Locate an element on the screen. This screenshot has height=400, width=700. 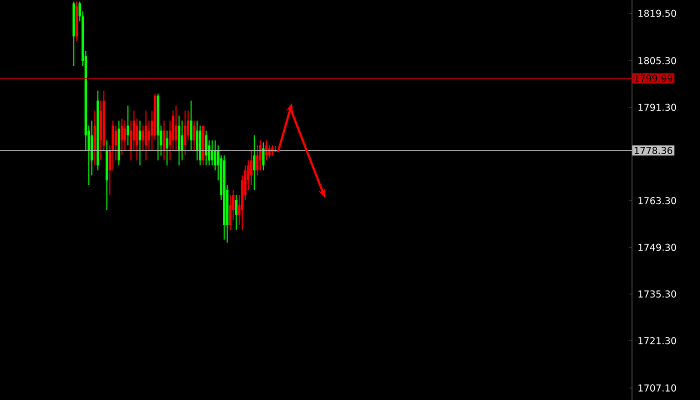
y-tick-label: 1763.30 is located at coordinates (657, 200).